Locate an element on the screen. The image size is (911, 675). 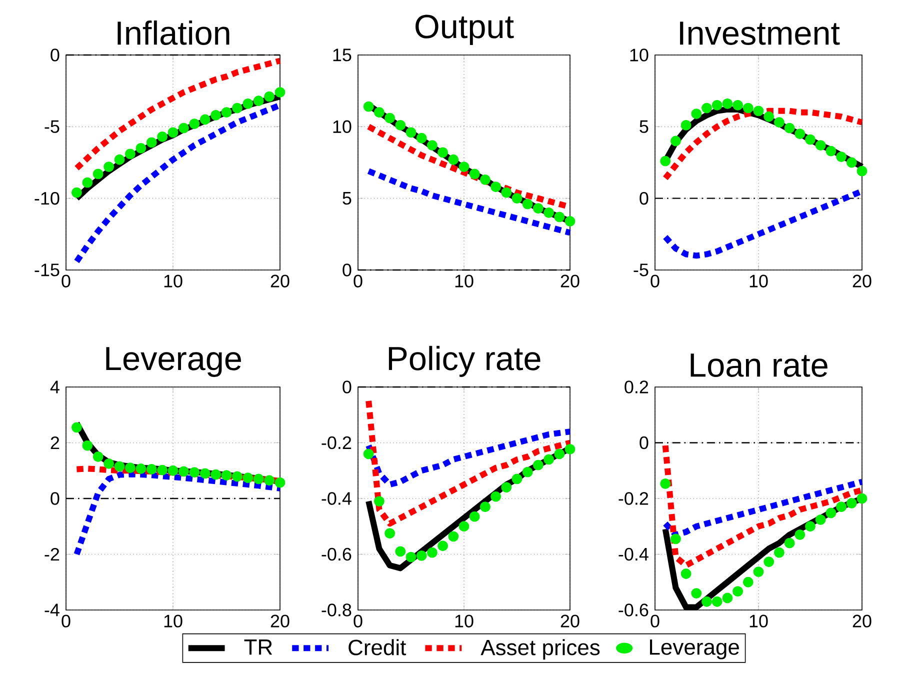
y-tick-label: -10 is located at coordinates (47, 198).